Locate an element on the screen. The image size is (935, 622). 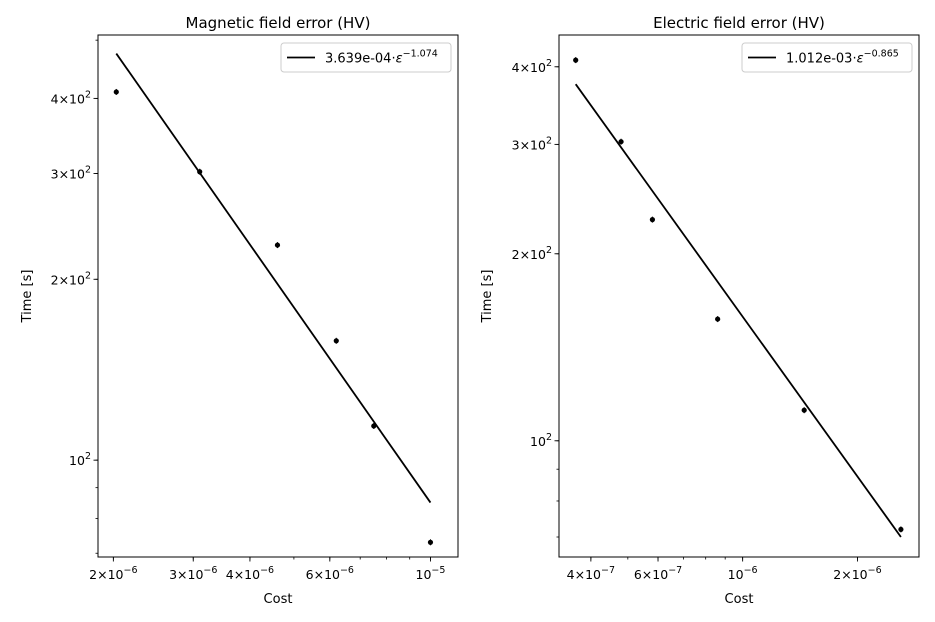
x-tick-label: 4×10⁻⁶ is located at coordinates (250, 573).